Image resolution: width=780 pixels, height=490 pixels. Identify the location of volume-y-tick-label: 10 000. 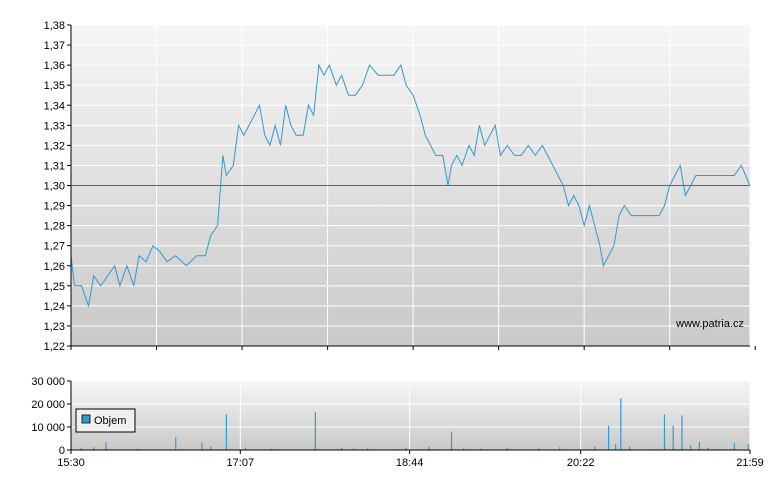
(48, 428).